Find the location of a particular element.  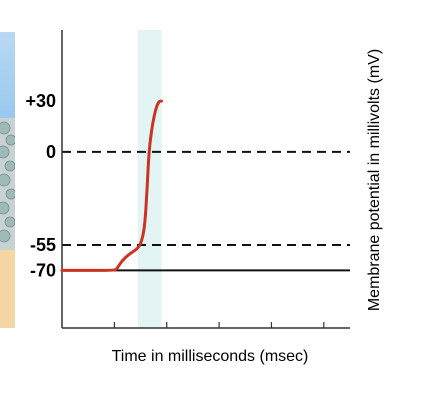

x-axis-title: Time in milliseconds (msec) is located at coordinates (210, 356).